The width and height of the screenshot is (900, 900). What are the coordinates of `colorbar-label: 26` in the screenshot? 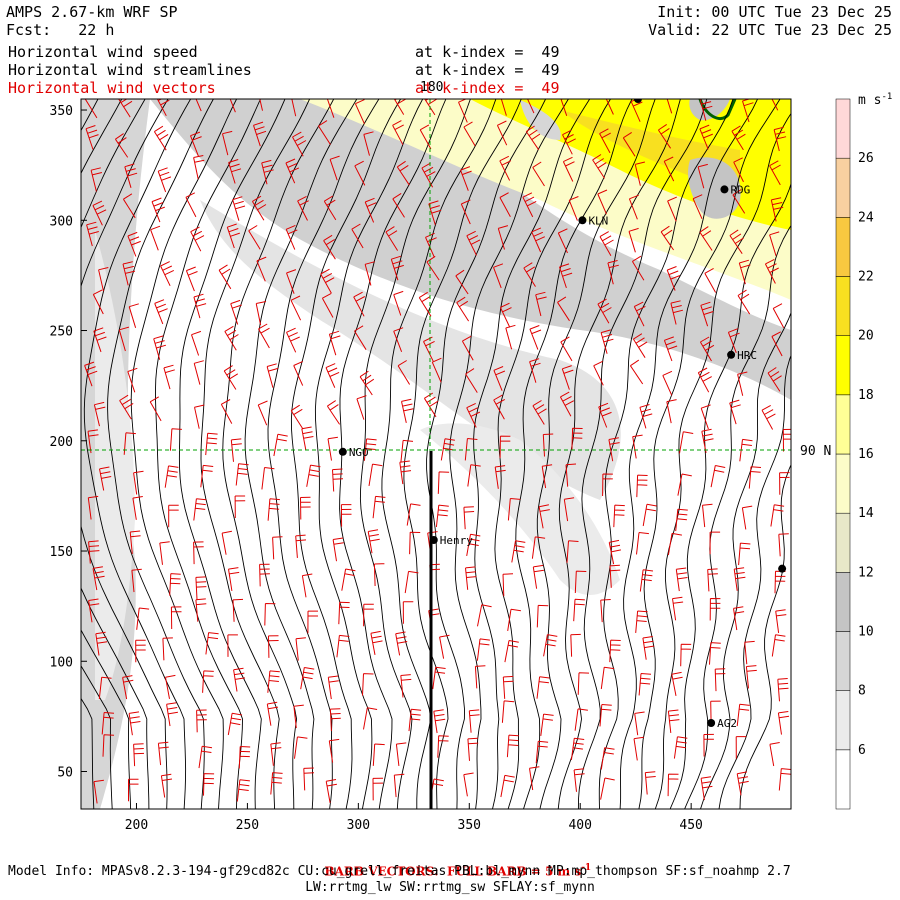 It's located at (866, 158).